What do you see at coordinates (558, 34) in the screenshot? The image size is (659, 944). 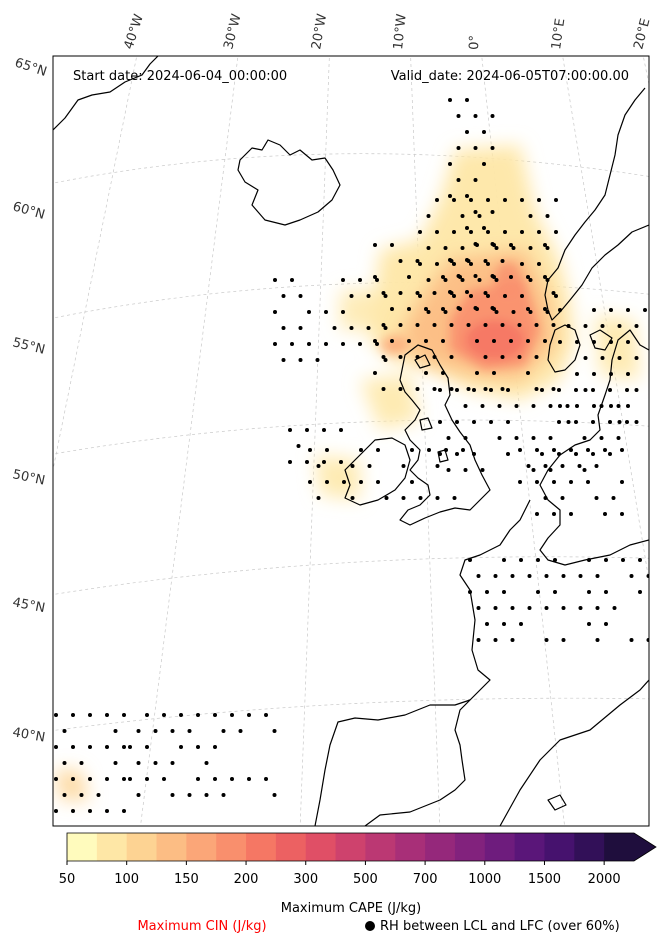 I see `lon-label: 10°E` at bounding box center [558, 34].